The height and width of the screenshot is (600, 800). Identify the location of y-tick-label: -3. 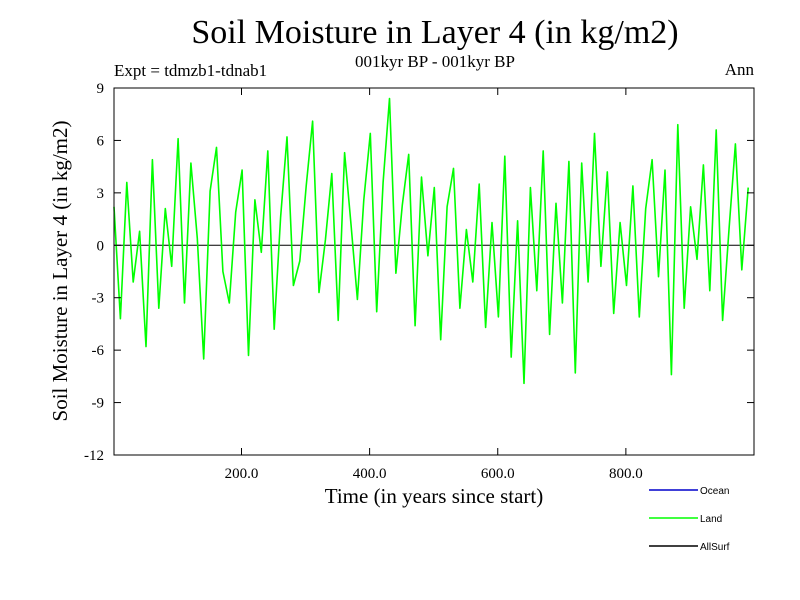
(98, 299).